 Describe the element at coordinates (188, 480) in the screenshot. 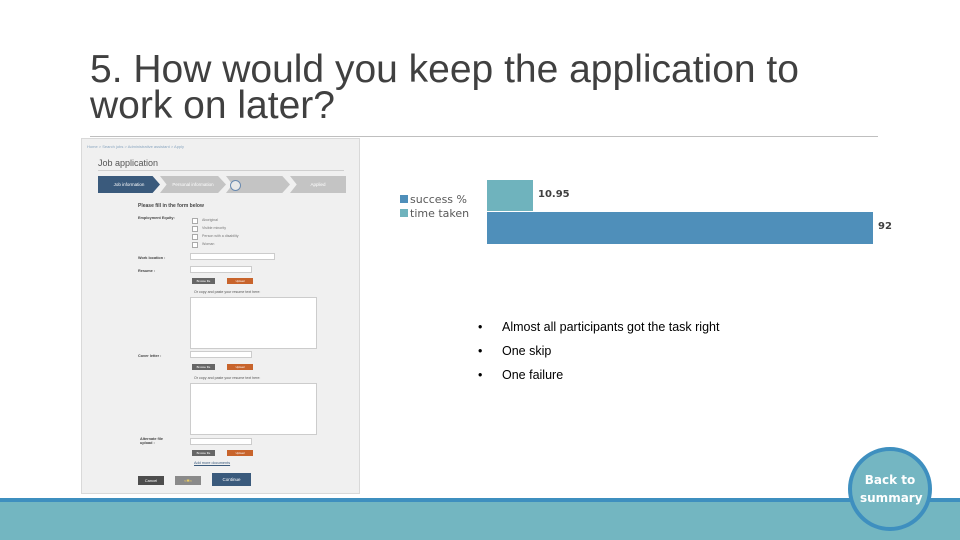

I see `captcha-image: ≈✱≈` at that location.